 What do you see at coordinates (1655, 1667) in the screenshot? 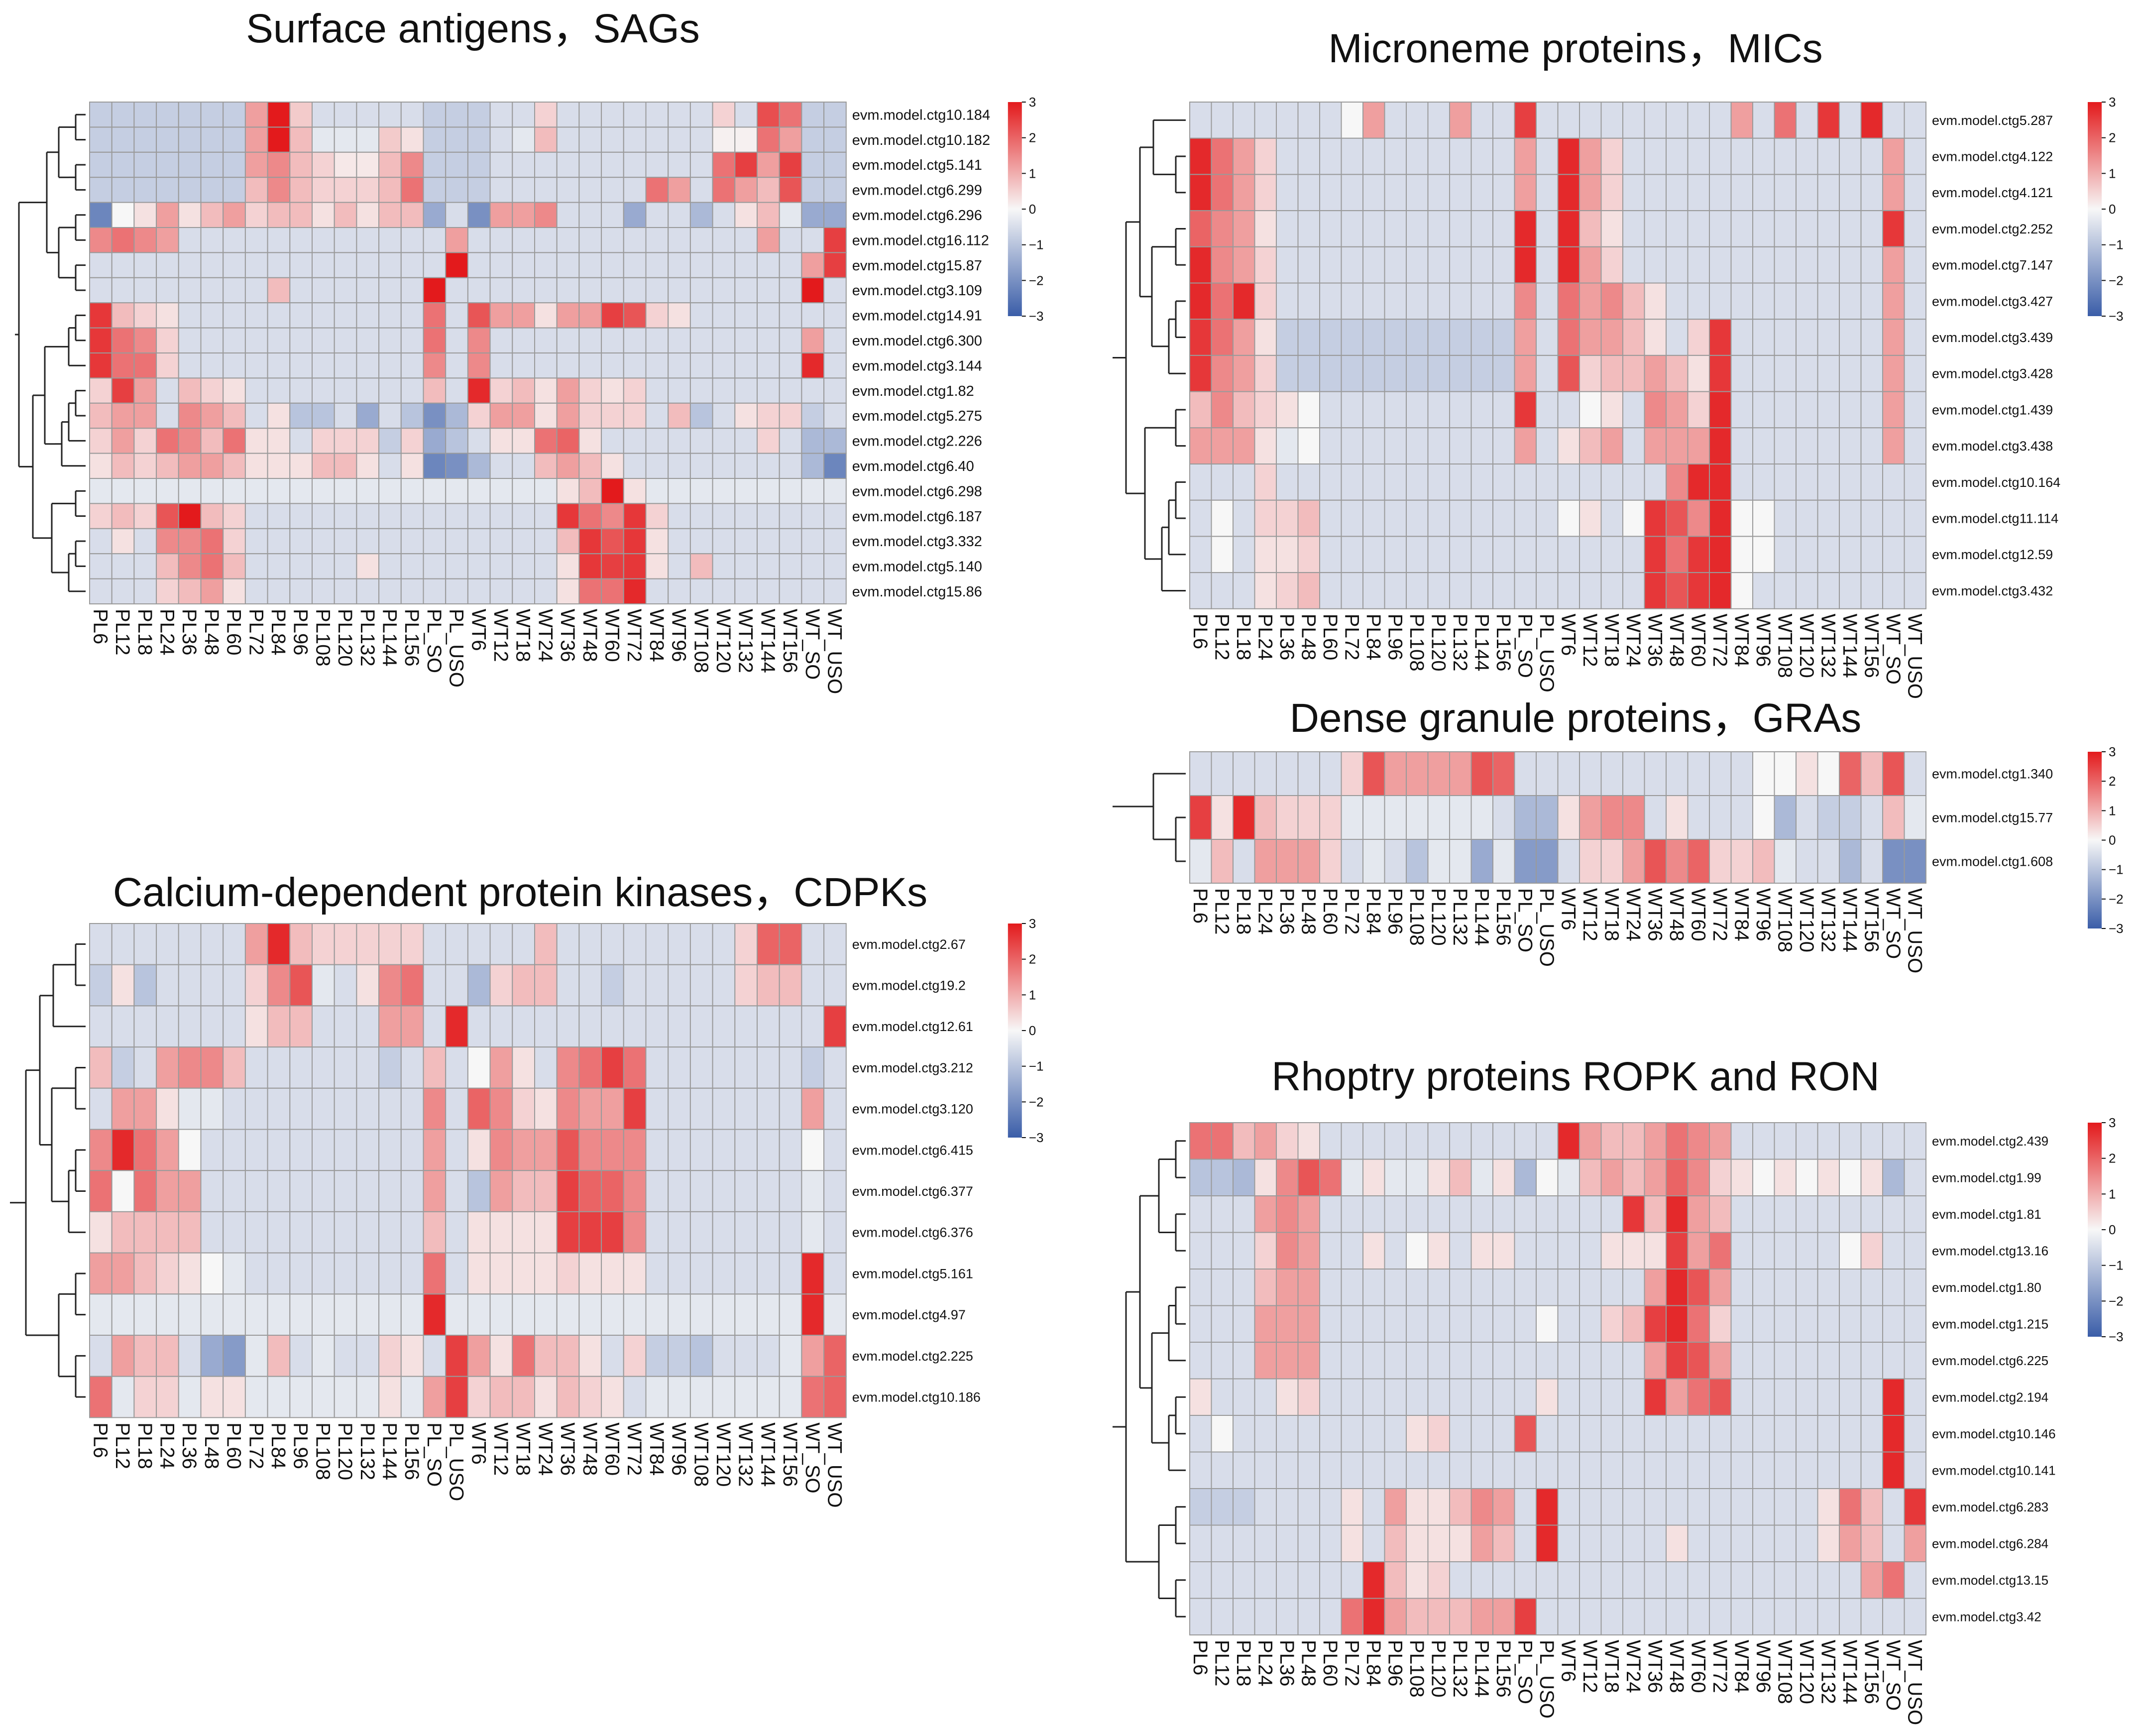
I see `column-label: WT36` at bounding box center [1655, 1667].